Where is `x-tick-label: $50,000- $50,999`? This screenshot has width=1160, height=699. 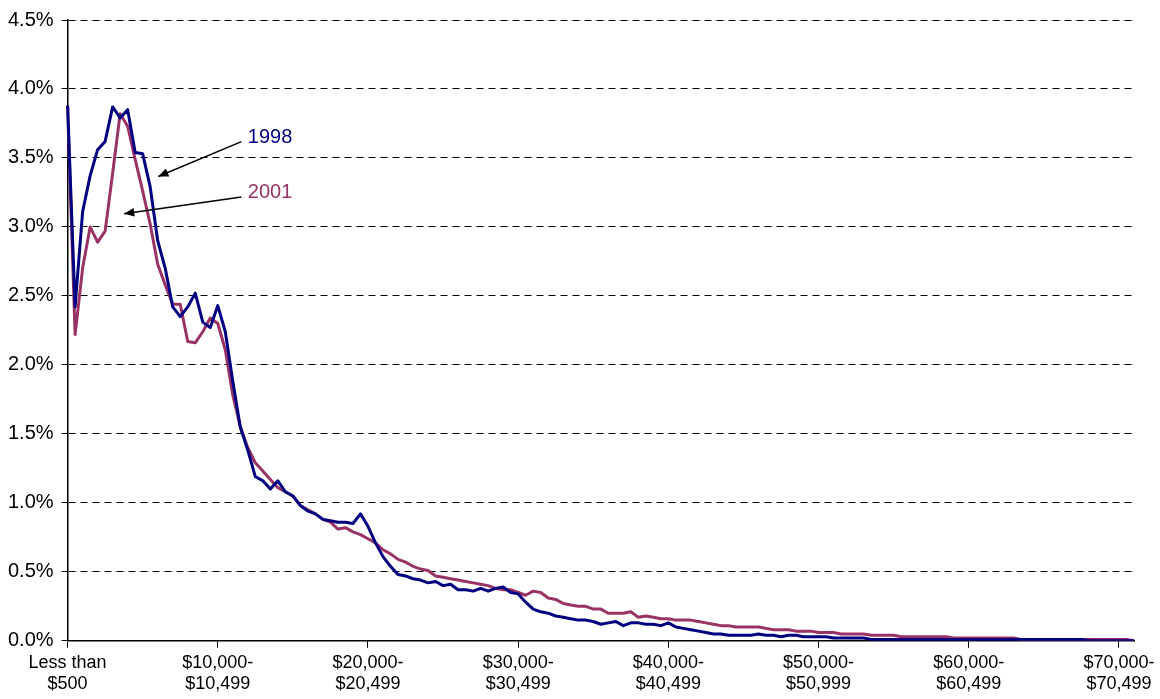 x-tick-label: $50,000- $50,999 is located at coordinates (819, 672).